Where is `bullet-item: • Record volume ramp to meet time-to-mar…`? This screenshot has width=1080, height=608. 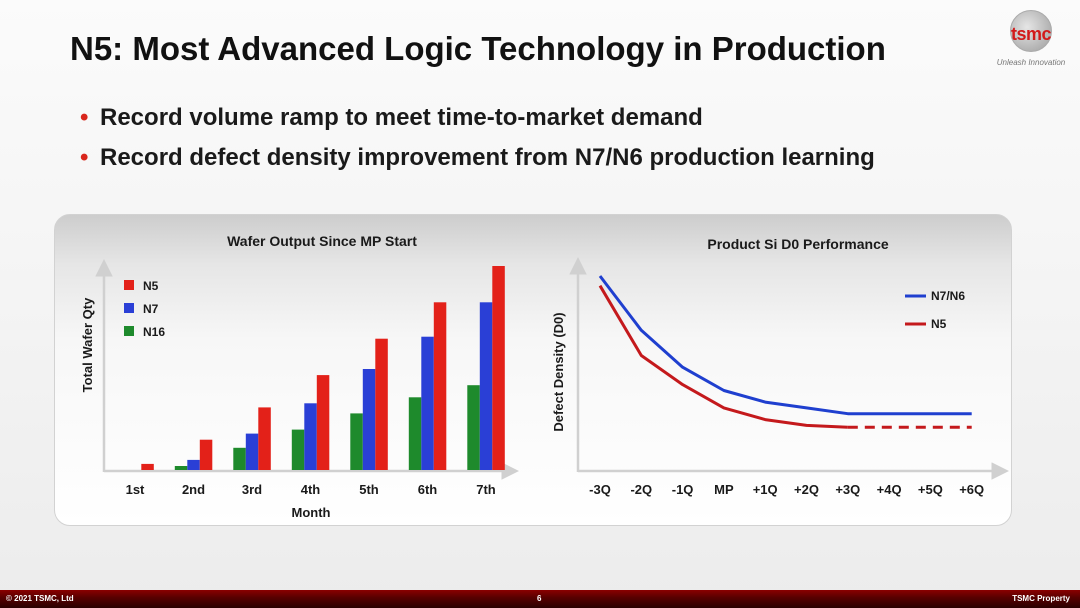
bullet-item: • Record volume ramp to meet time-to-mar… is located at coordinates (477, 118).